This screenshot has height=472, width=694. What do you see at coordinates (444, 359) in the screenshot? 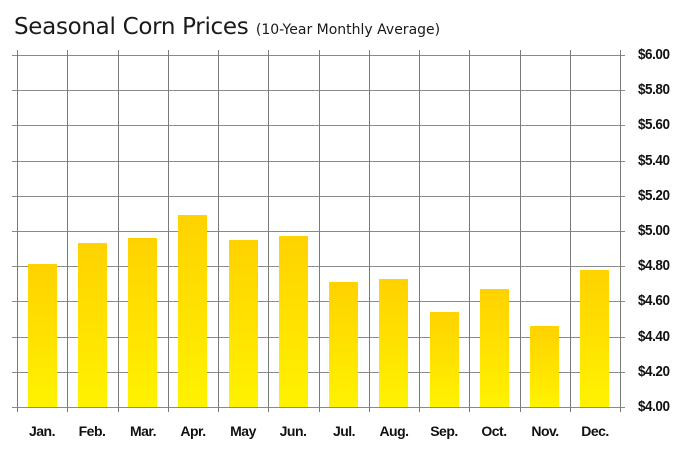
I see `bar-sep` at bounding box center [444, 359].